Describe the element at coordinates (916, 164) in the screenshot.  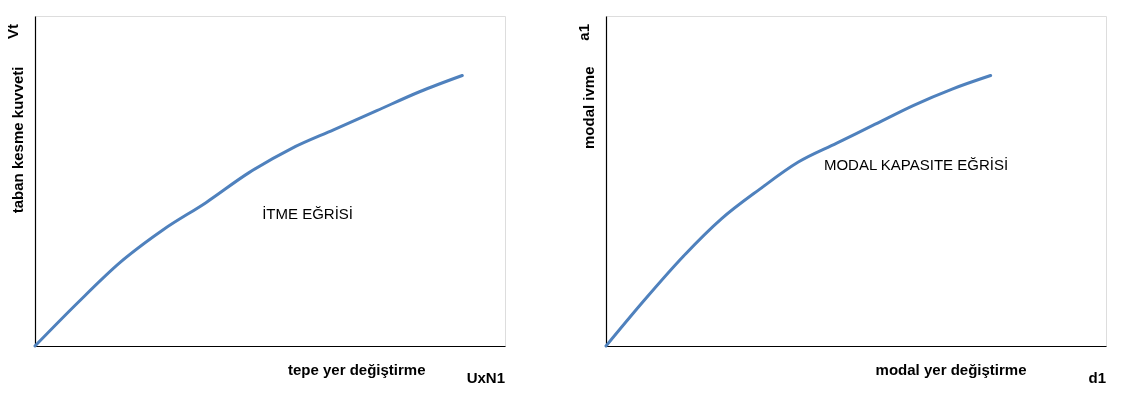
I see `annotation: MODAL KAPASITE EĞRİSİ` at that location.